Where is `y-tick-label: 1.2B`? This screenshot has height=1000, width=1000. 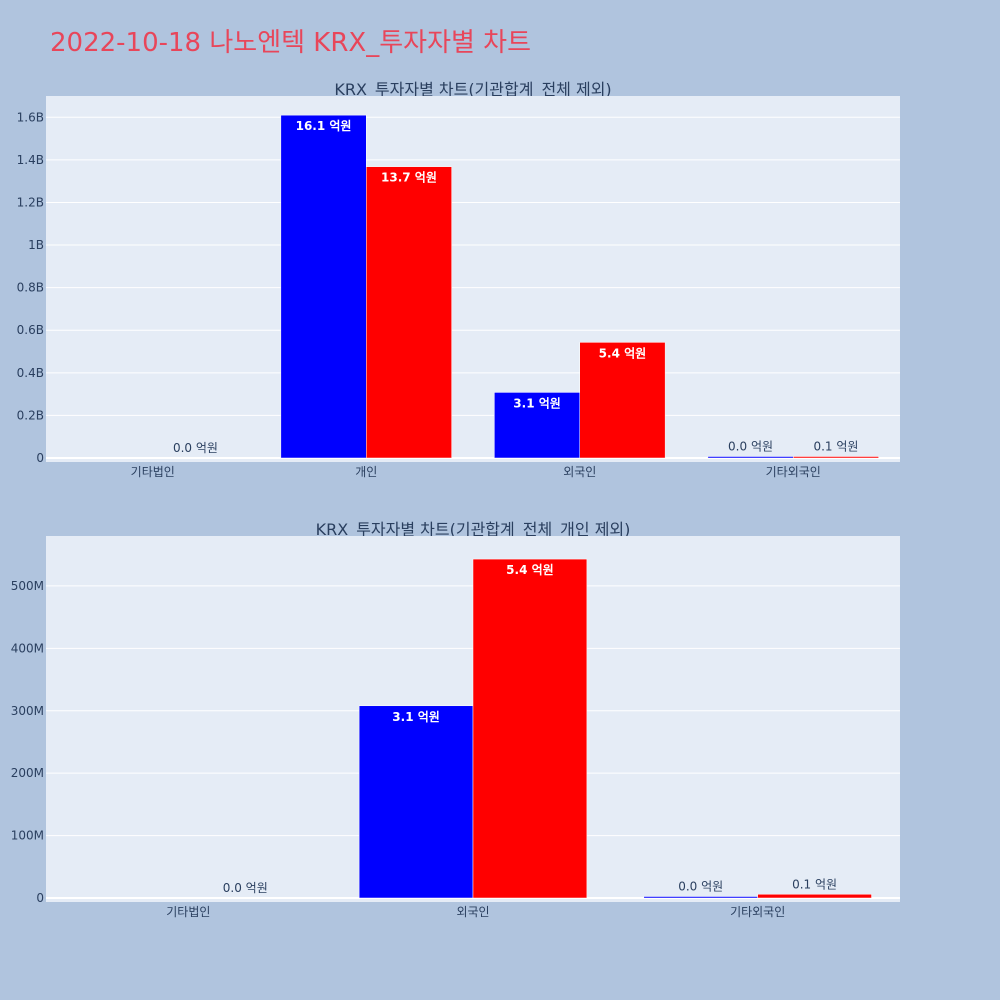 y-tick-label: 1.2B is located at coordinates (30, 202).